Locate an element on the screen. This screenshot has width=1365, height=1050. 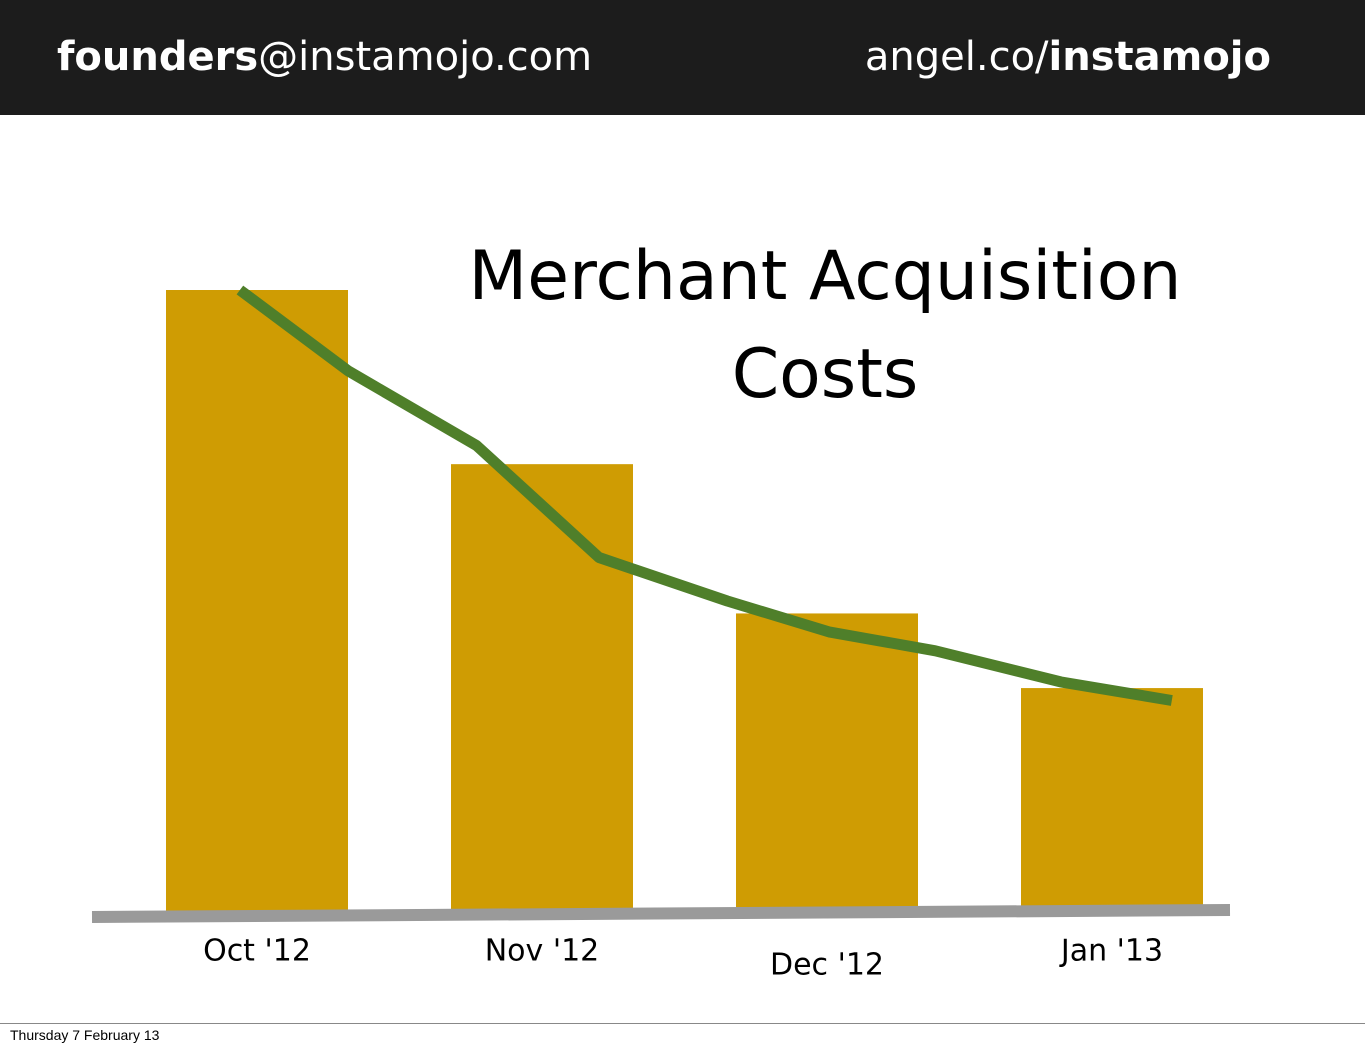
angel-link: angel.co/instamojo is located at coordinates (1068, 57).